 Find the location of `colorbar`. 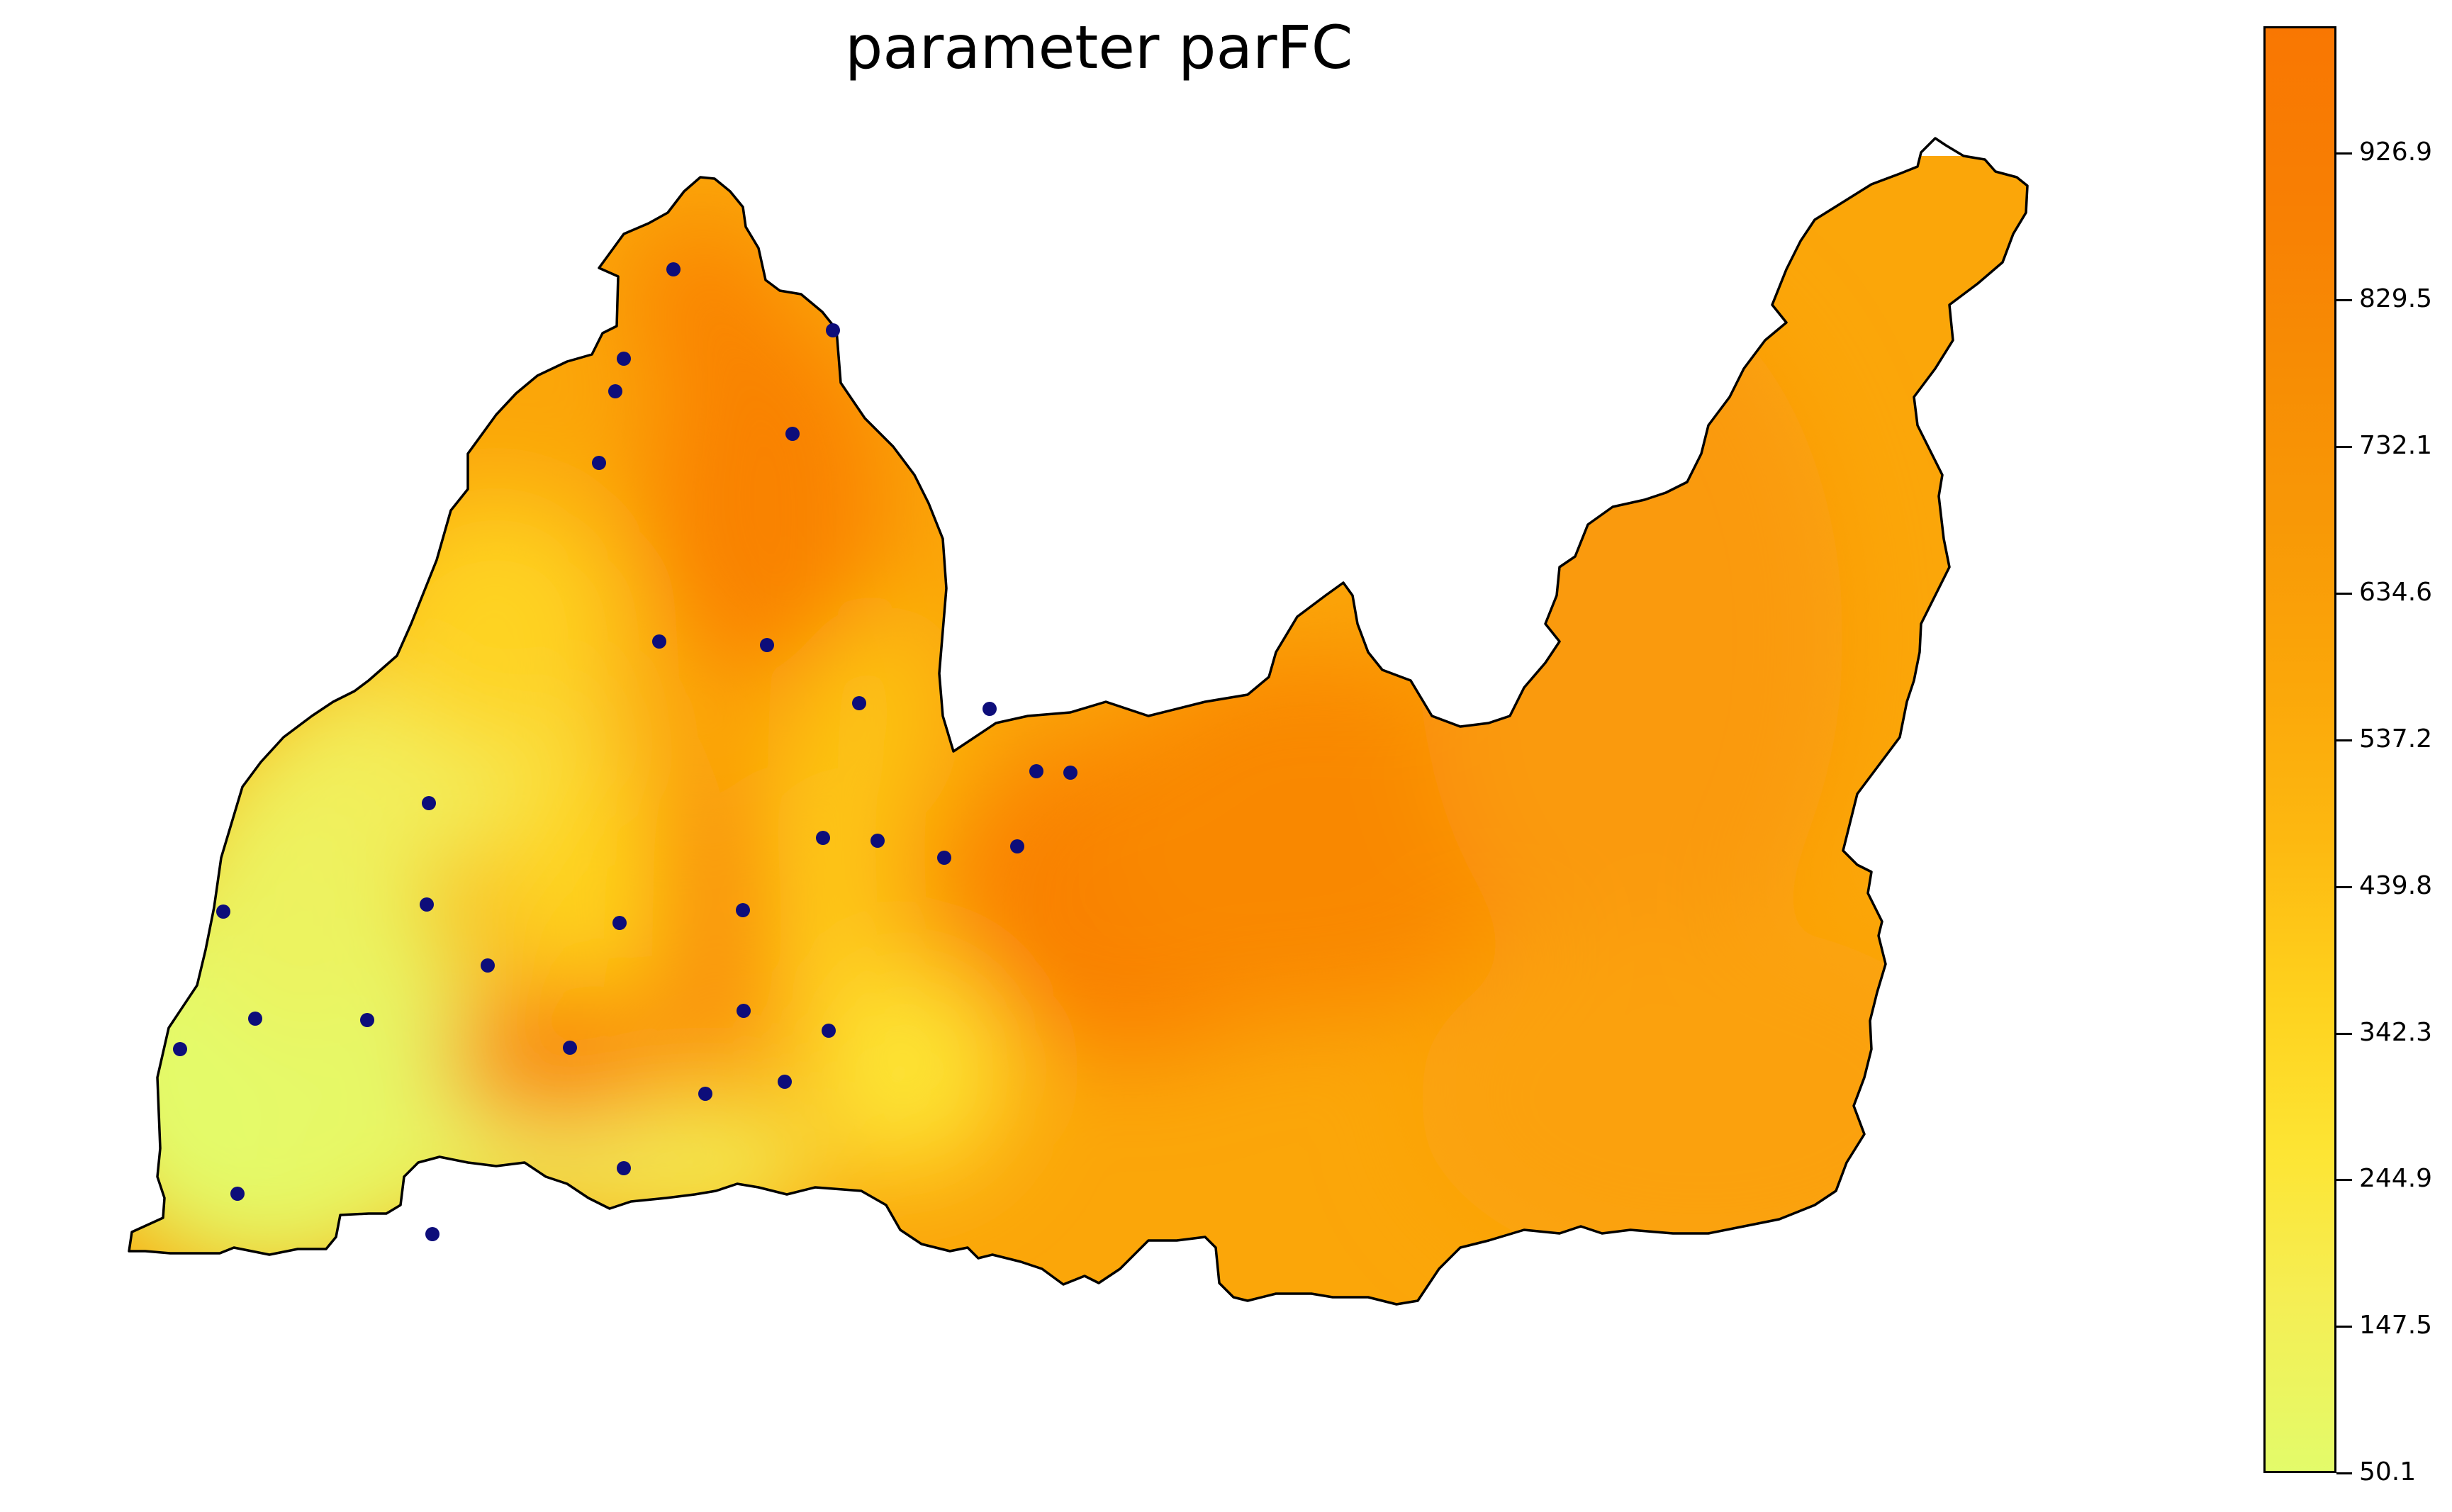

colorbar is located at coordinates (2299, 749).